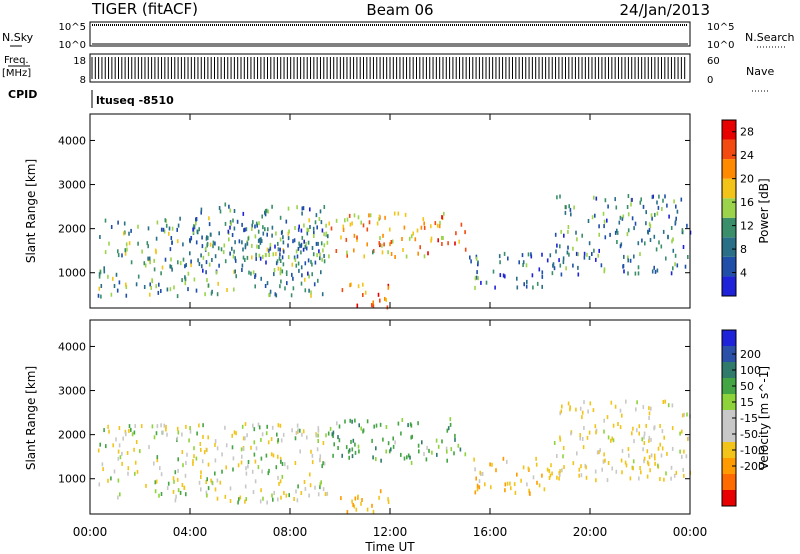  I want to click on beam-title: Beam 06, so click(399, 10).